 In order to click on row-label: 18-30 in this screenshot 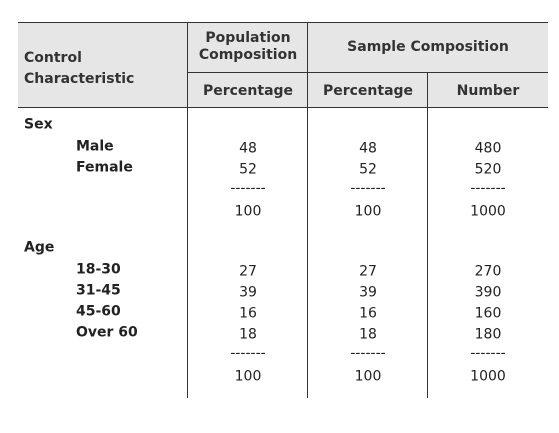, I will do `click(98, 269)`.